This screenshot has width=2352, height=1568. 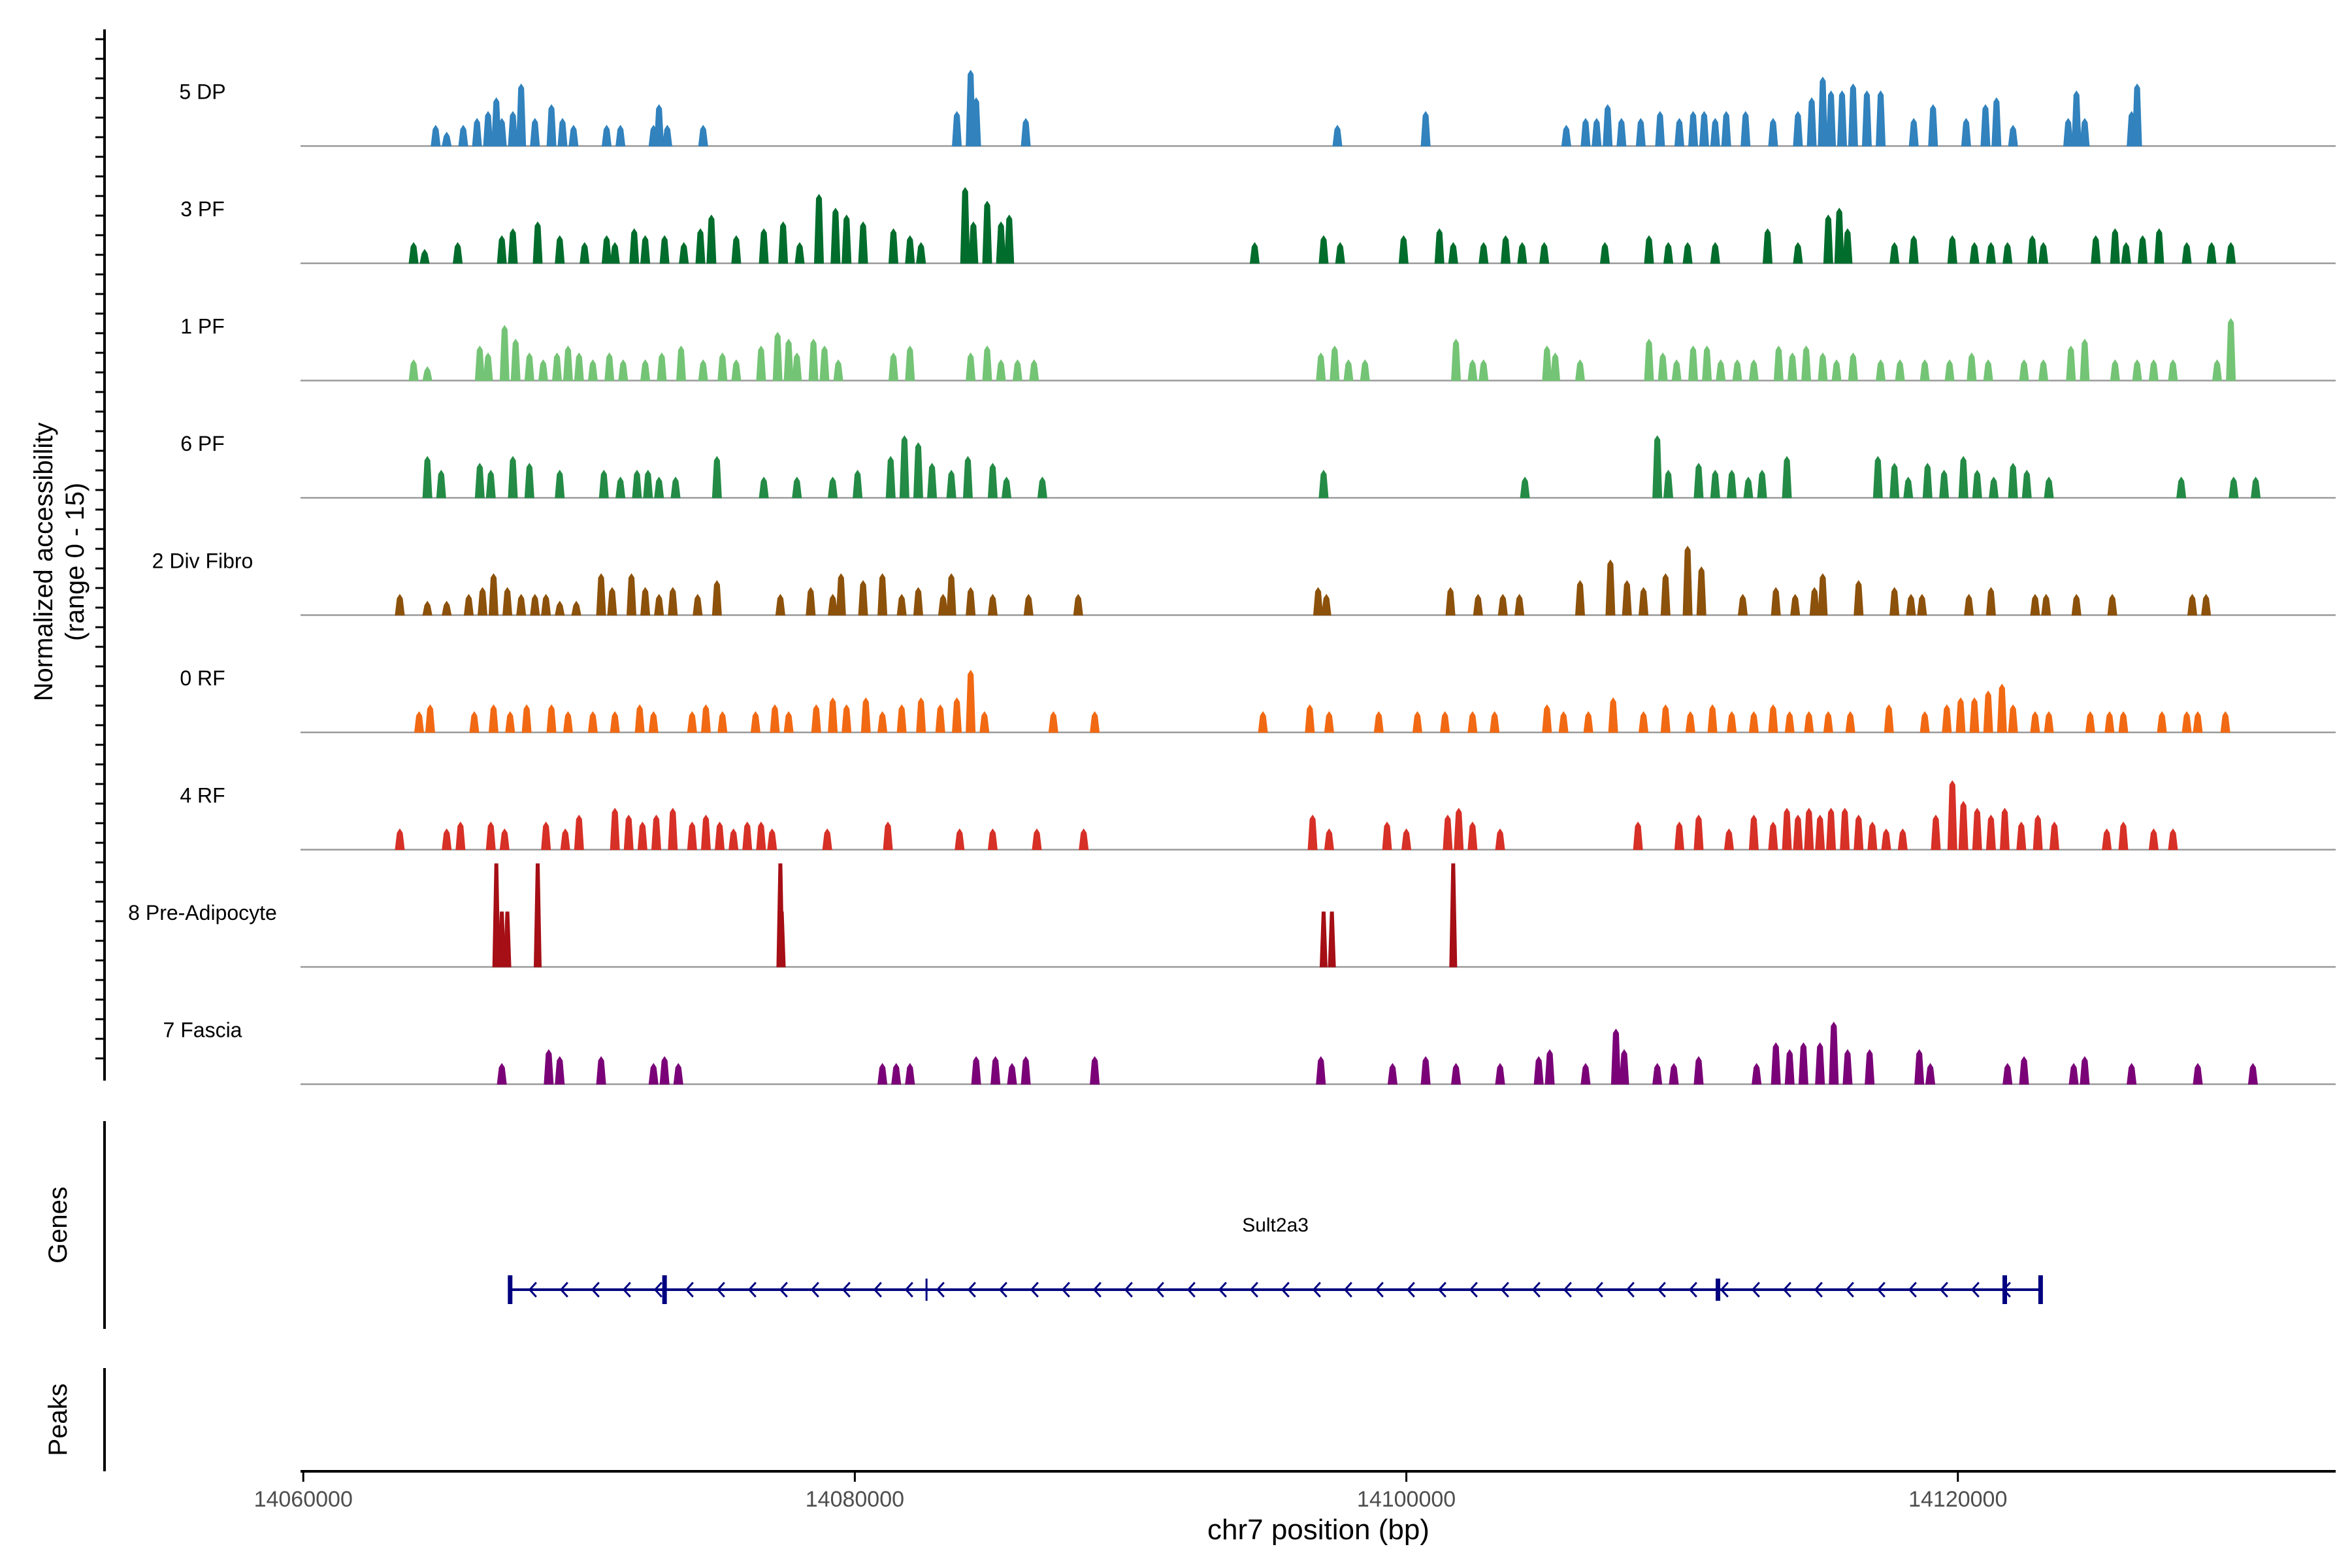 What do you see at coordinates (1258, 348) in the screenshot?
I see `track-1-pf: 1 PF` at bounding box center [1258, 348].